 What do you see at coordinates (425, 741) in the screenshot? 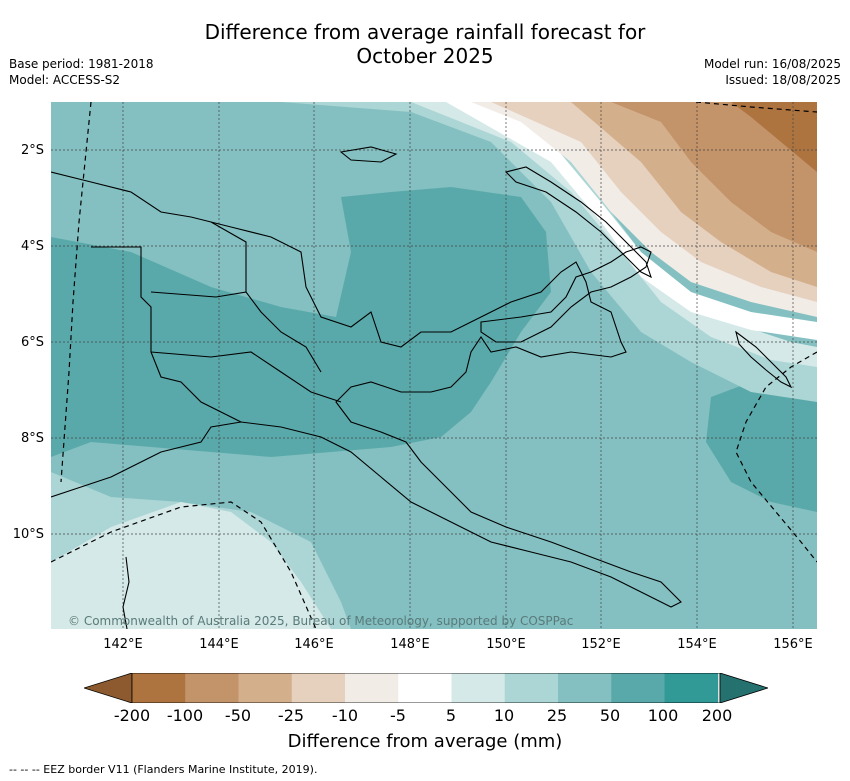
I see `colorbar-label: Difference from average (mm)` at bounding box center [425, 741].